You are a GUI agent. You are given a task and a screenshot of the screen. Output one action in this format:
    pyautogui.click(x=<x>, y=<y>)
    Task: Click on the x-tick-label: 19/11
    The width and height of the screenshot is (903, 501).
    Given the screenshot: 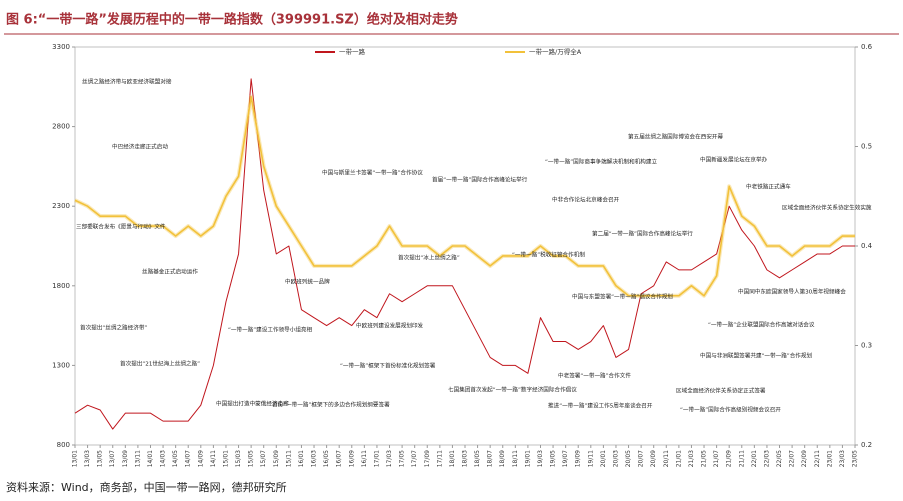 What is the action you would take?
    pyautogui.click(x=590, y=458)
    